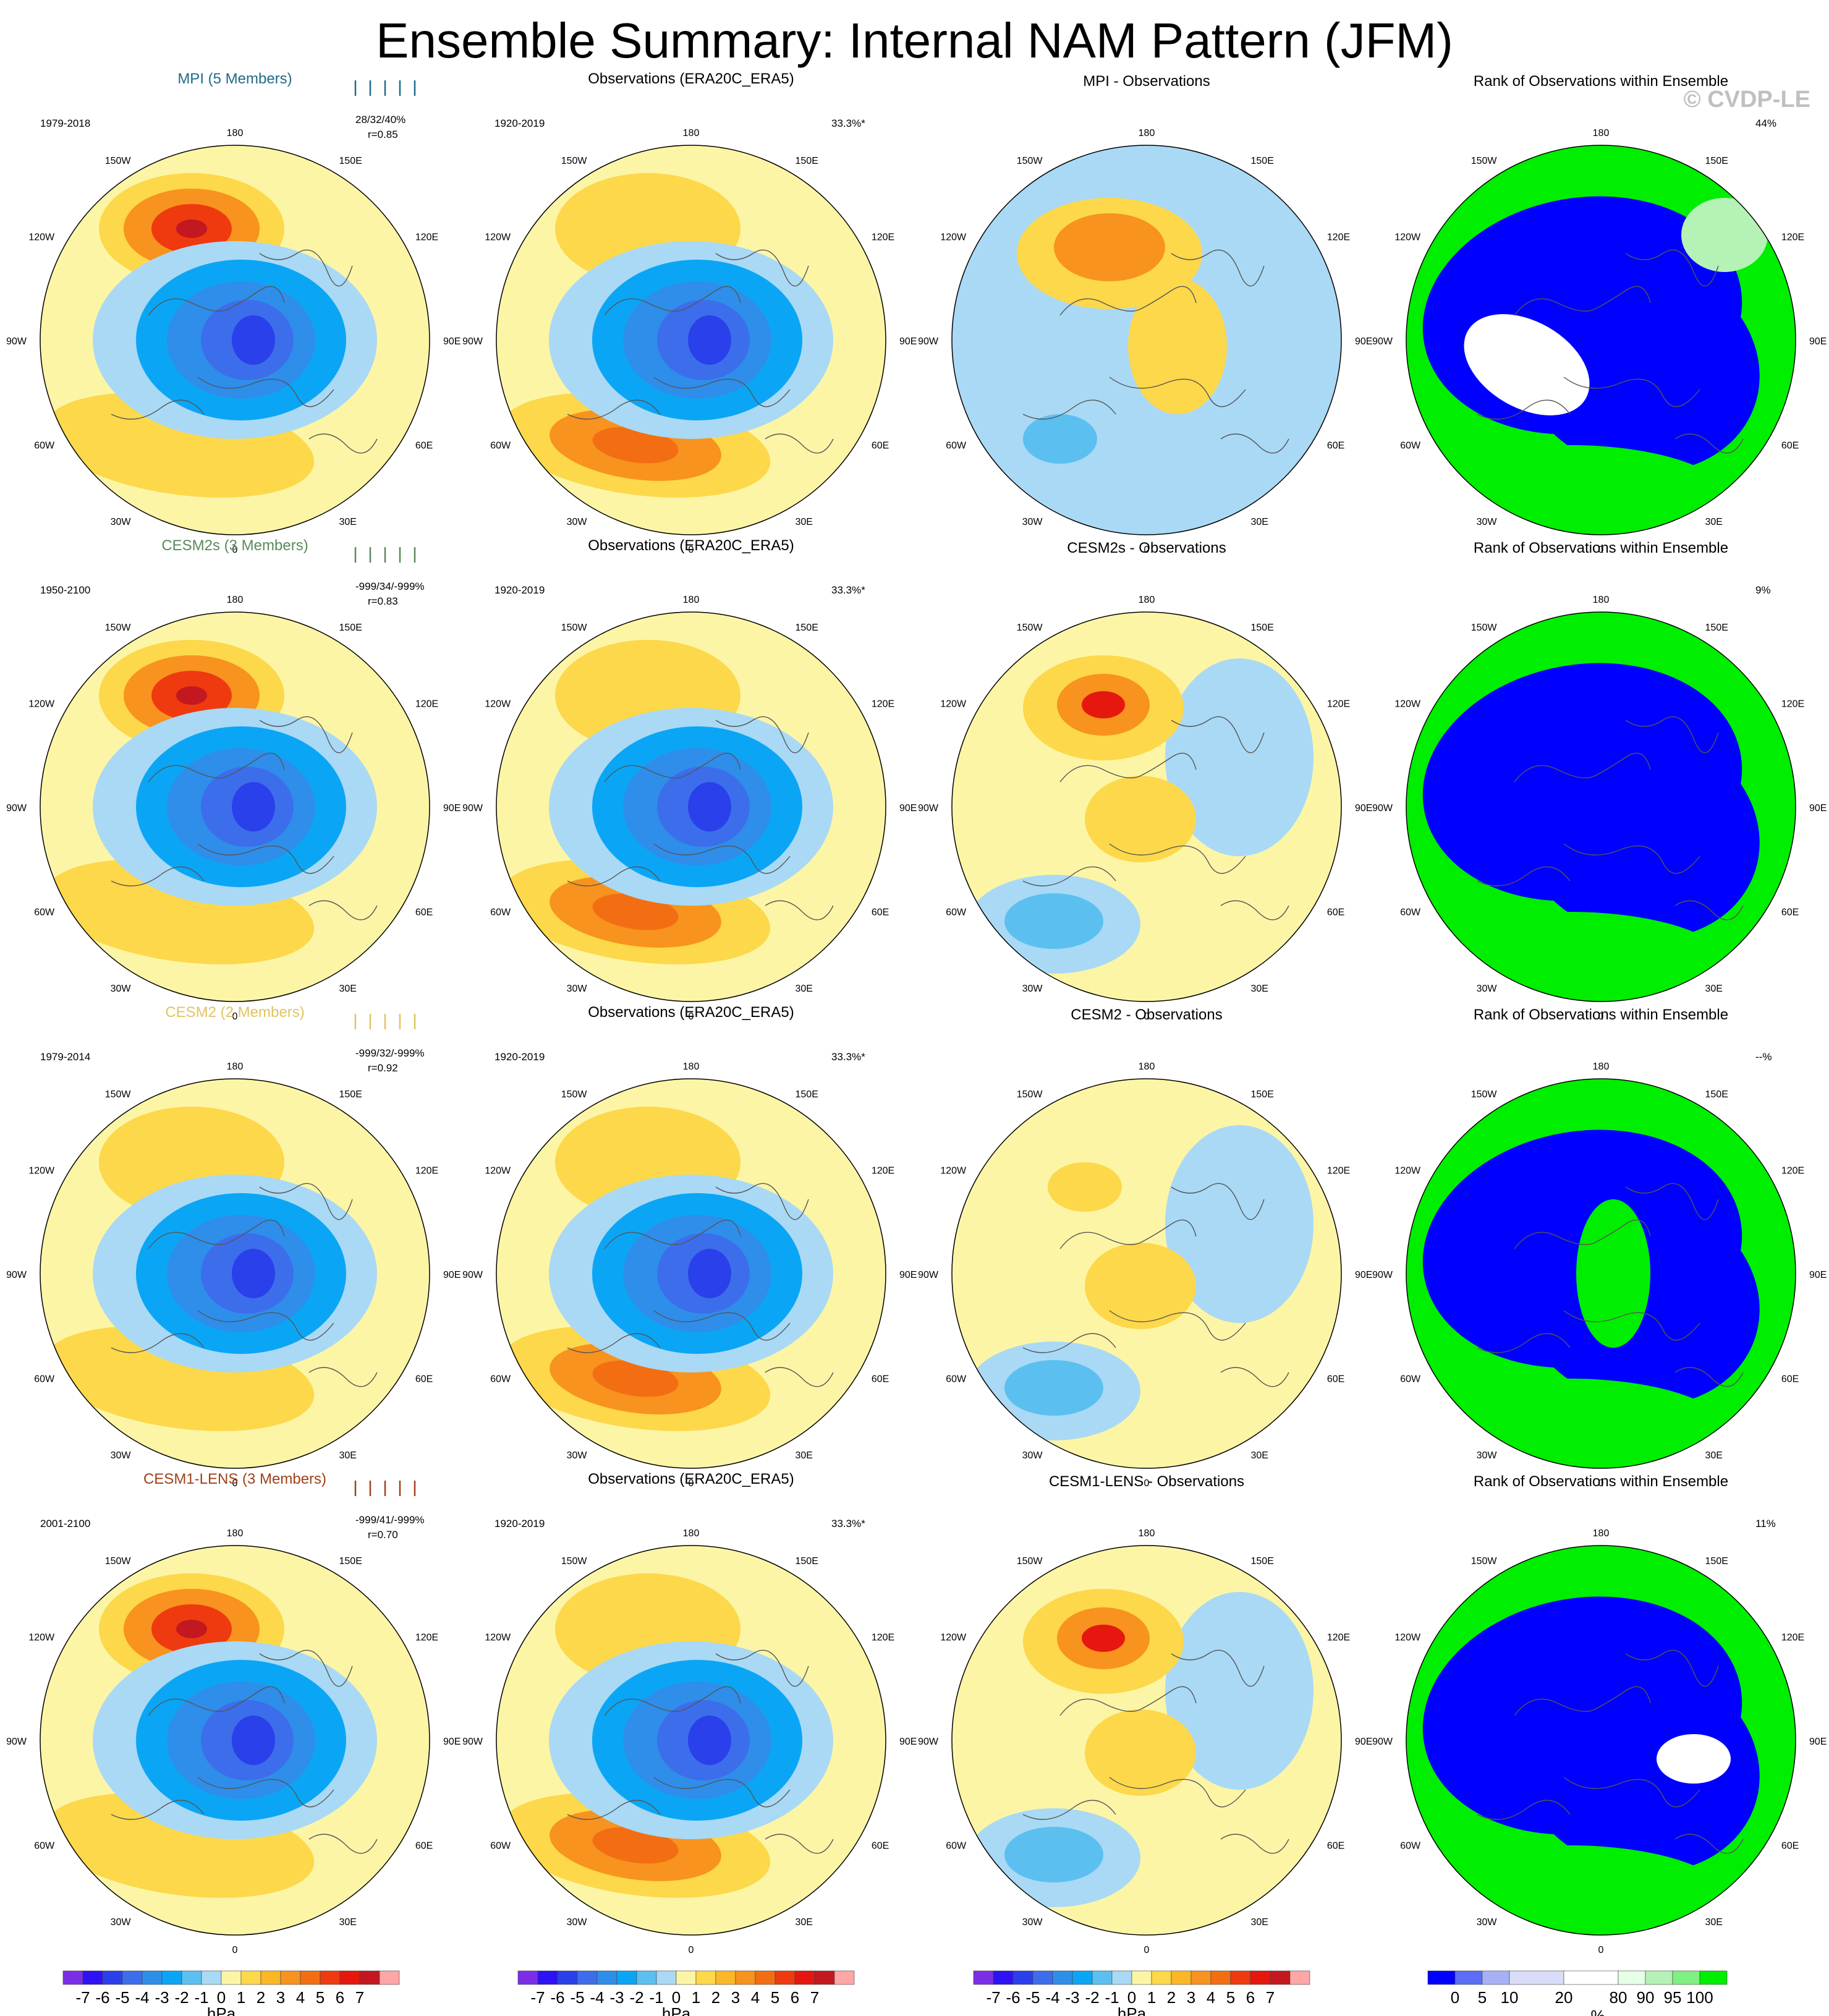 The width and height of the screenshot is (1829, 2016). I want to click on obs-title: Observations (ERA20C_ERA5), so click(691, 78).